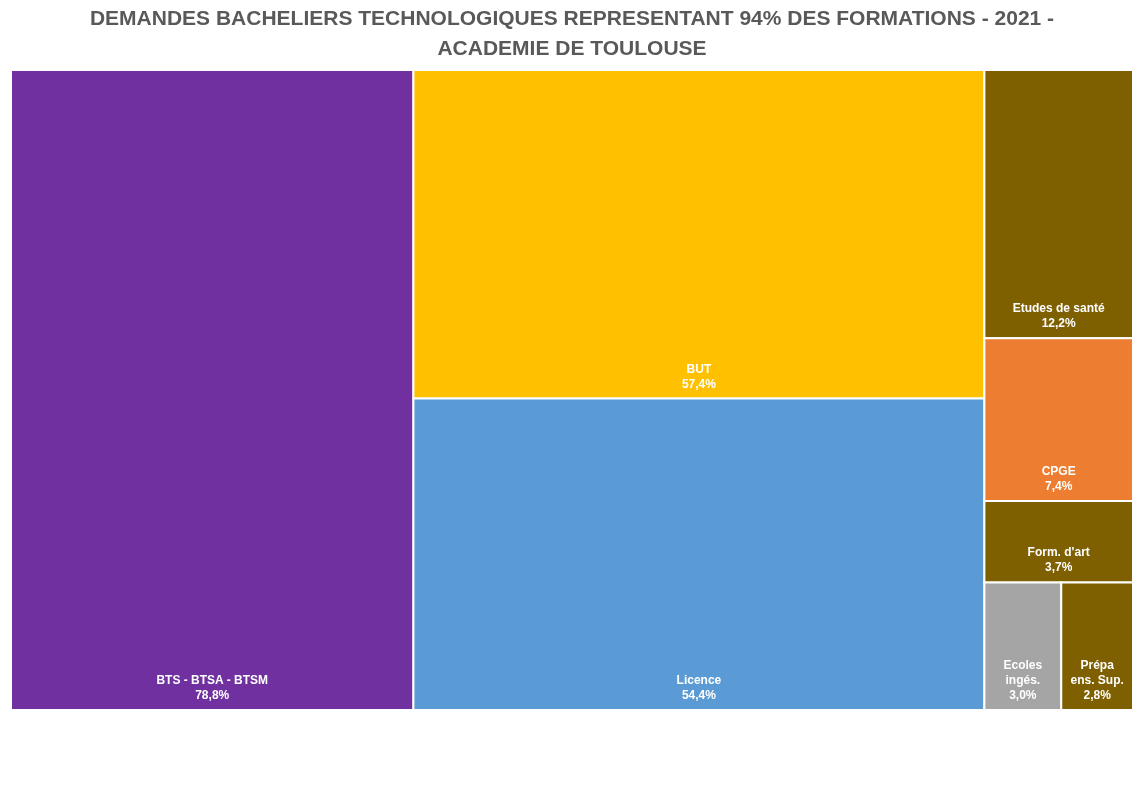 Image resolution: width=1142 pixels, height=812 pixels. I want to click on data-label: 2,8%, so click(1097, 695).